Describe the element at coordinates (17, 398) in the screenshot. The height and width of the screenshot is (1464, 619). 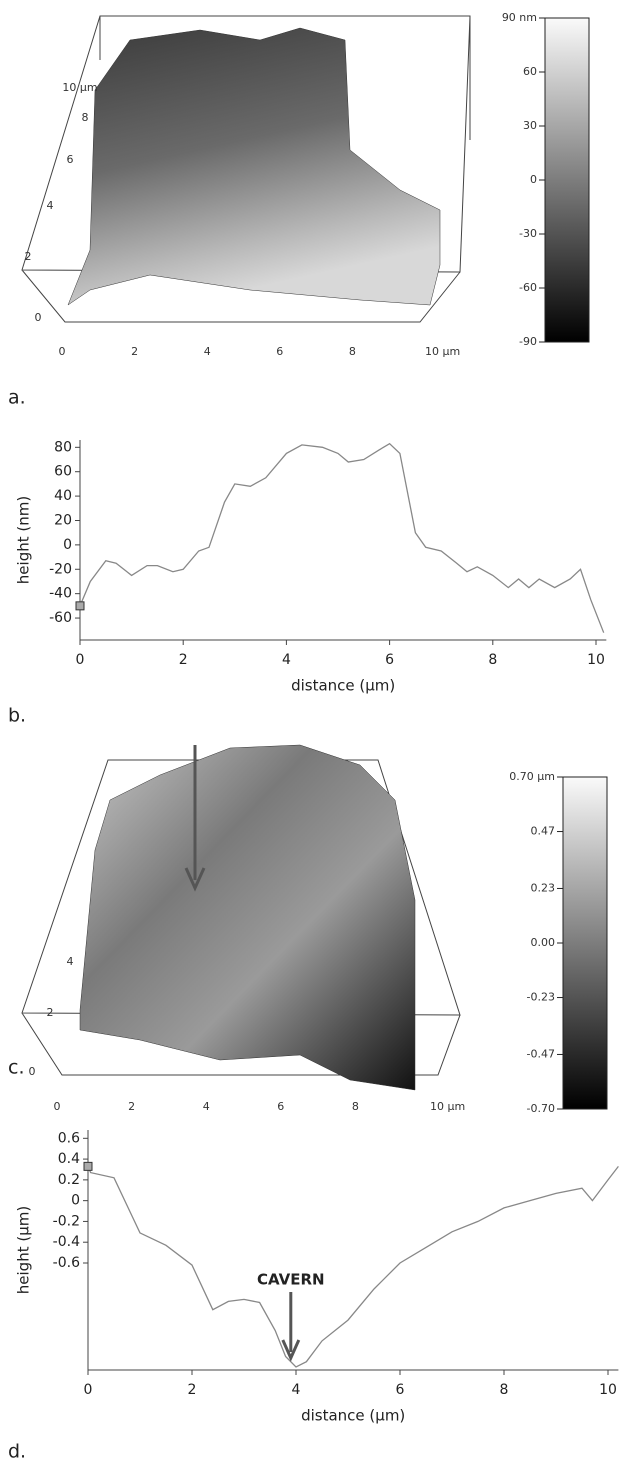
I see `panel-label: a.` at that location.